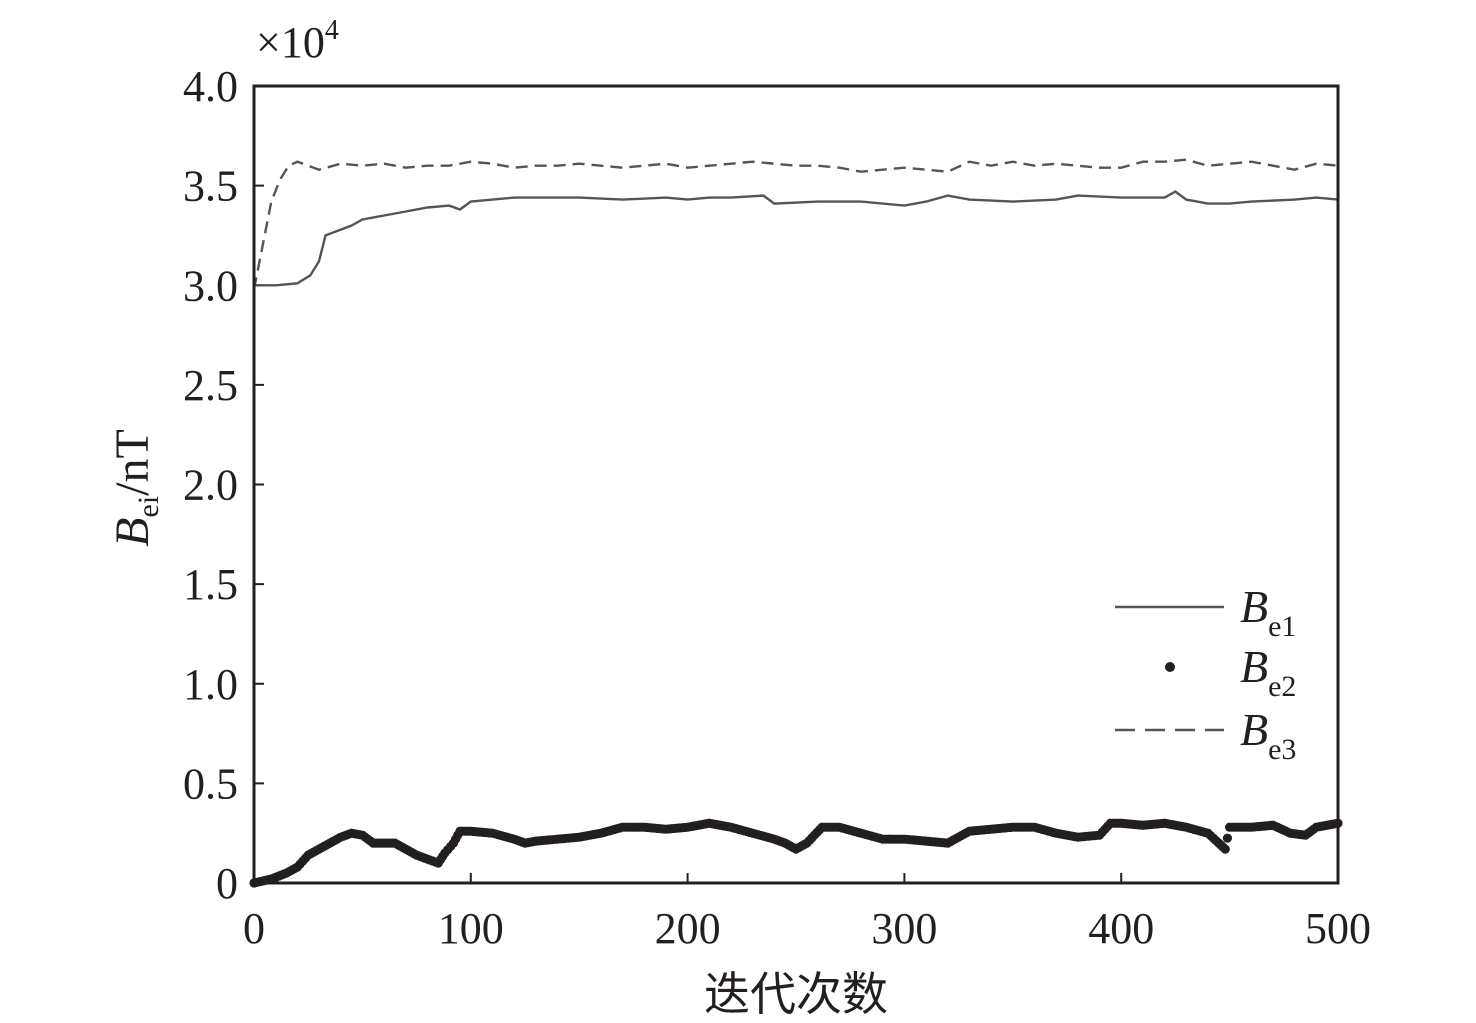  Describe the element at coordinates (210, 684) in the screenshot. I see `y-tick-label: 1.0` at that location.